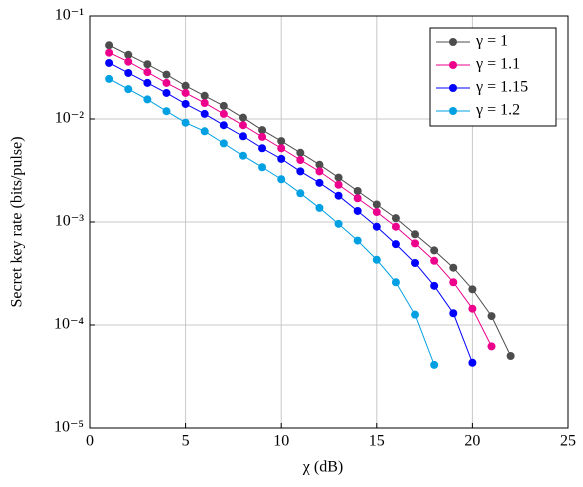 This screenshot has height=487, width=583. What do you see at coordinates (501, 87) in the screenshot?
I see `legend-label: γ = 1.15` at bounding box center [501, 87].